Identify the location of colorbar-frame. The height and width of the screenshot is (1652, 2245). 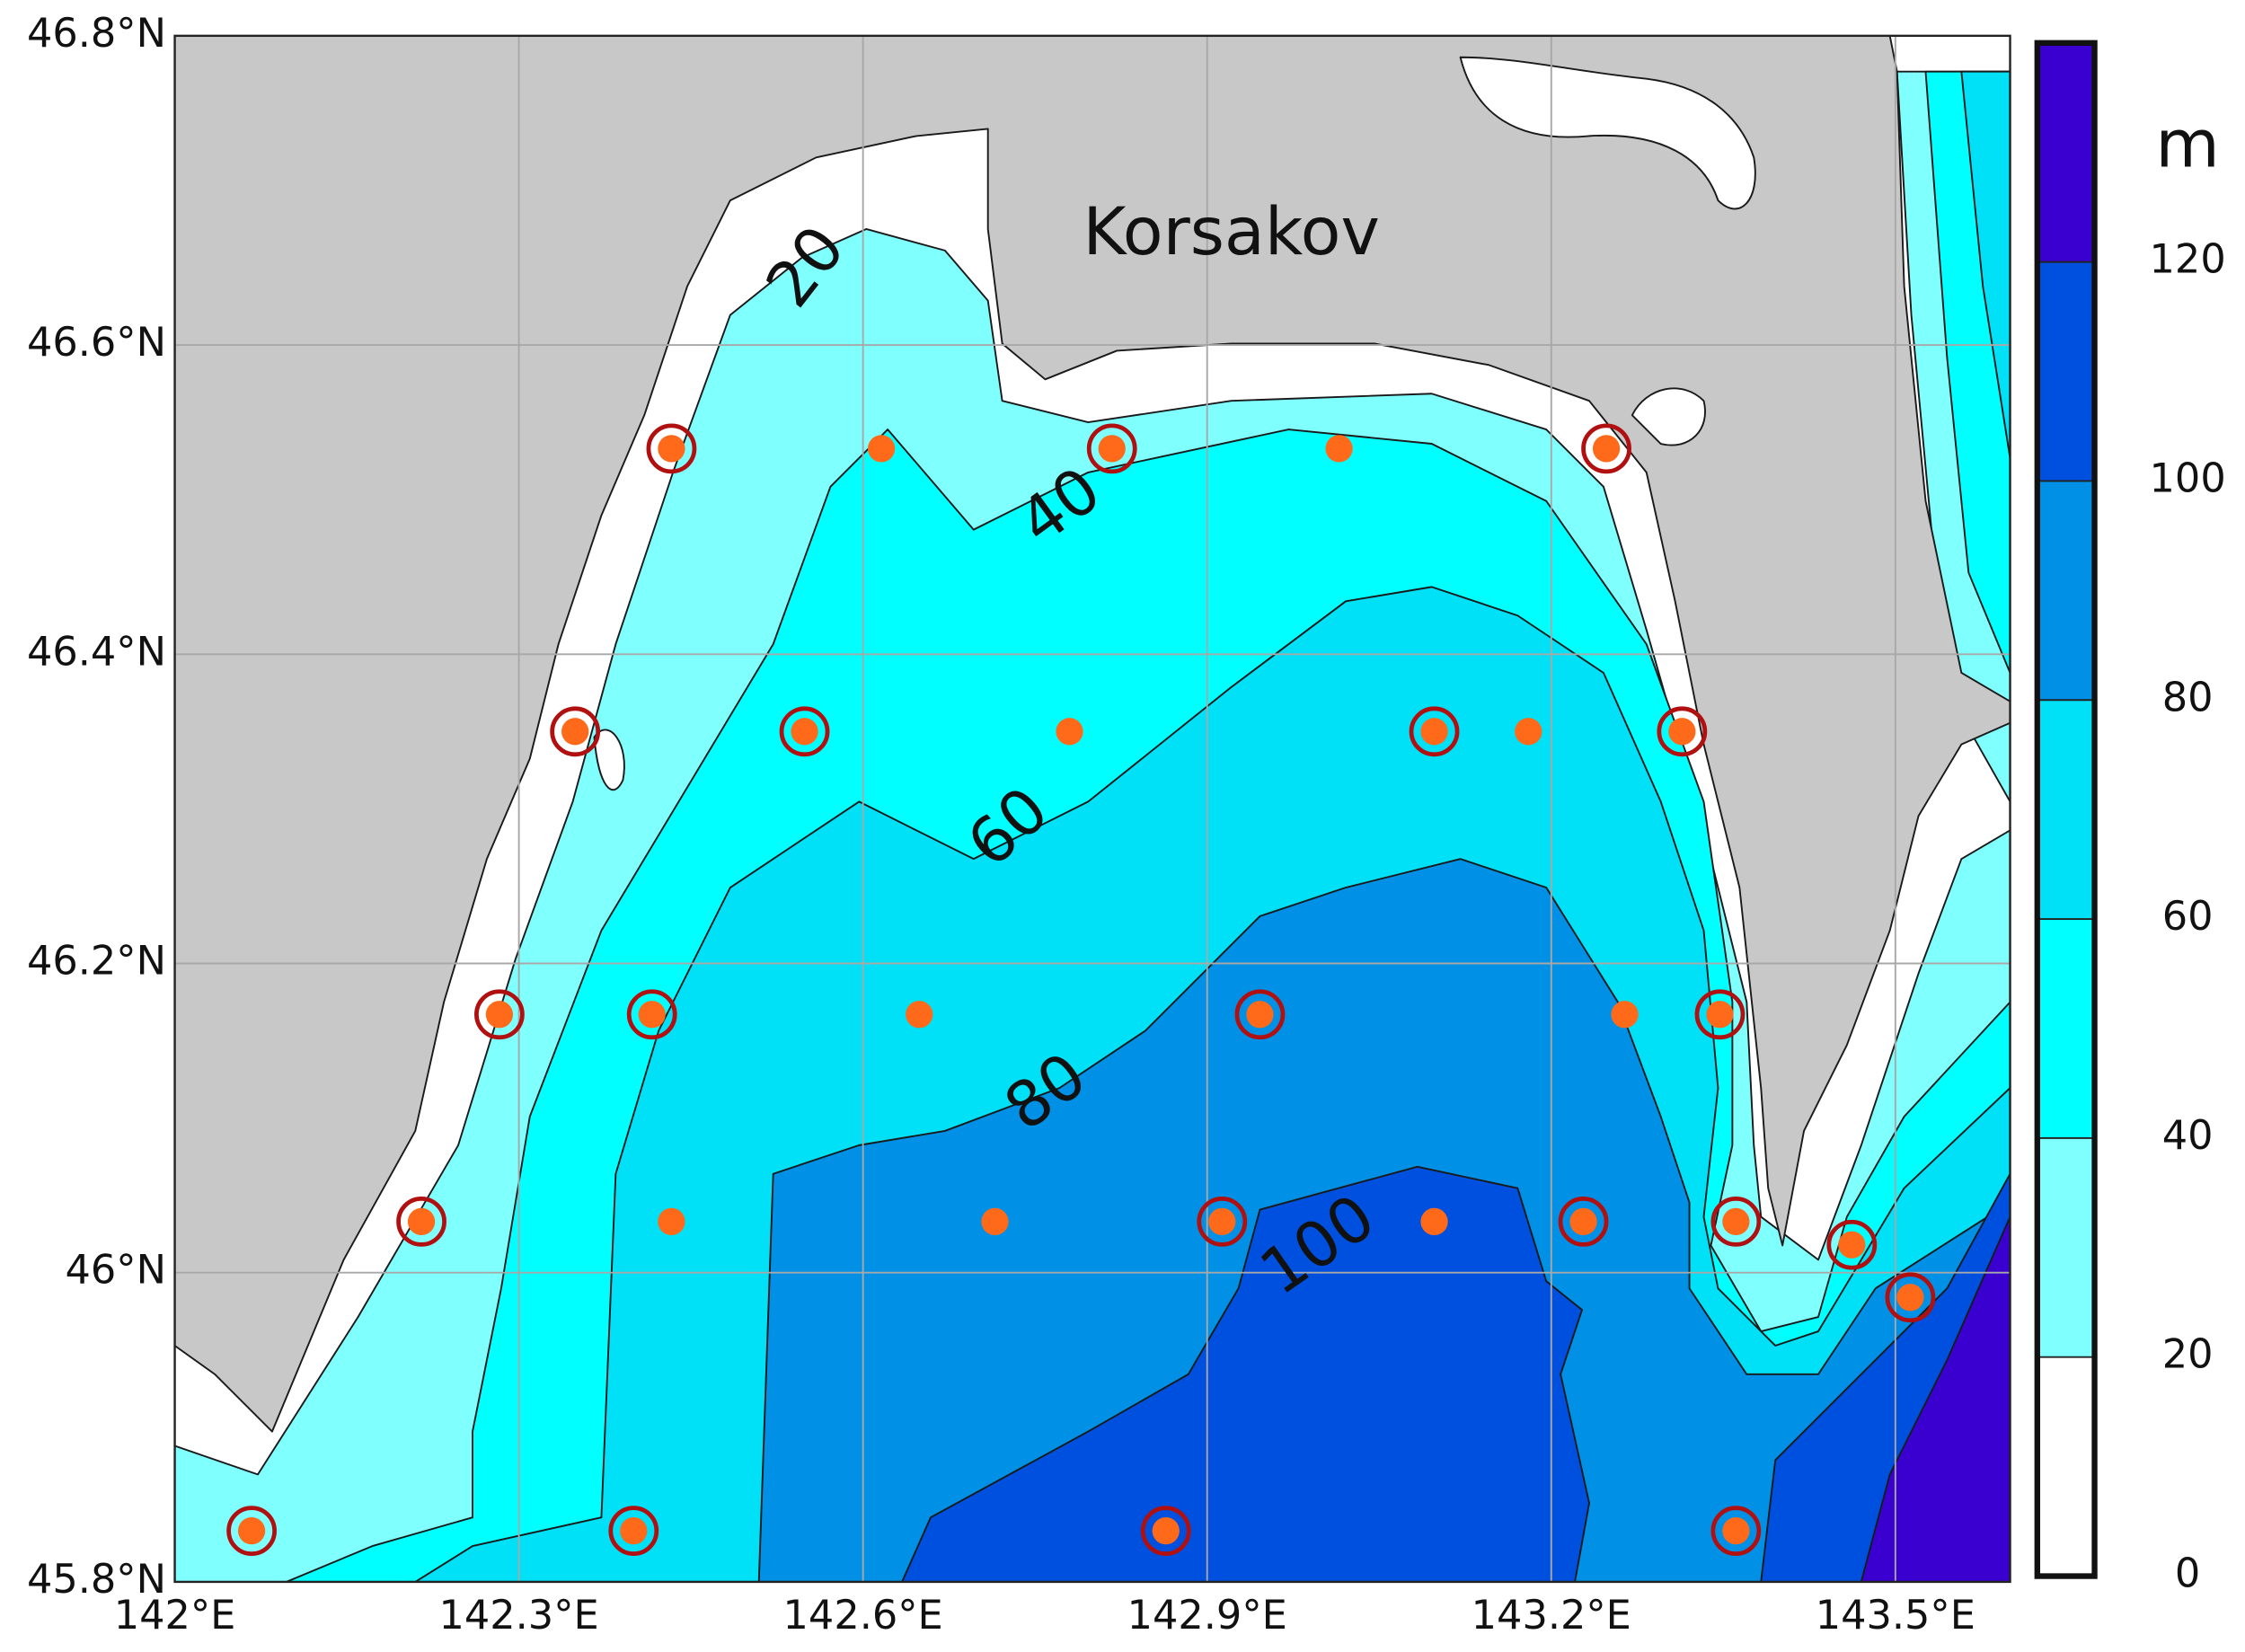
(2066, 809).